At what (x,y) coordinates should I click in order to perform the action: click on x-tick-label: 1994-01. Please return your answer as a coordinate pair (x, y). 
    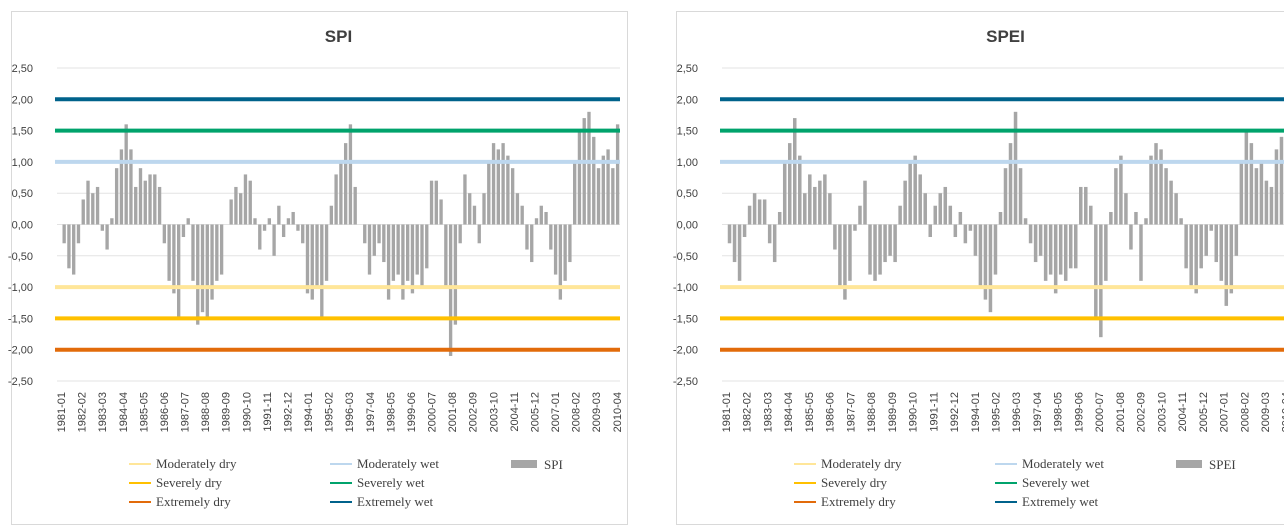
    Looking at the image, I should click on (976, 412).